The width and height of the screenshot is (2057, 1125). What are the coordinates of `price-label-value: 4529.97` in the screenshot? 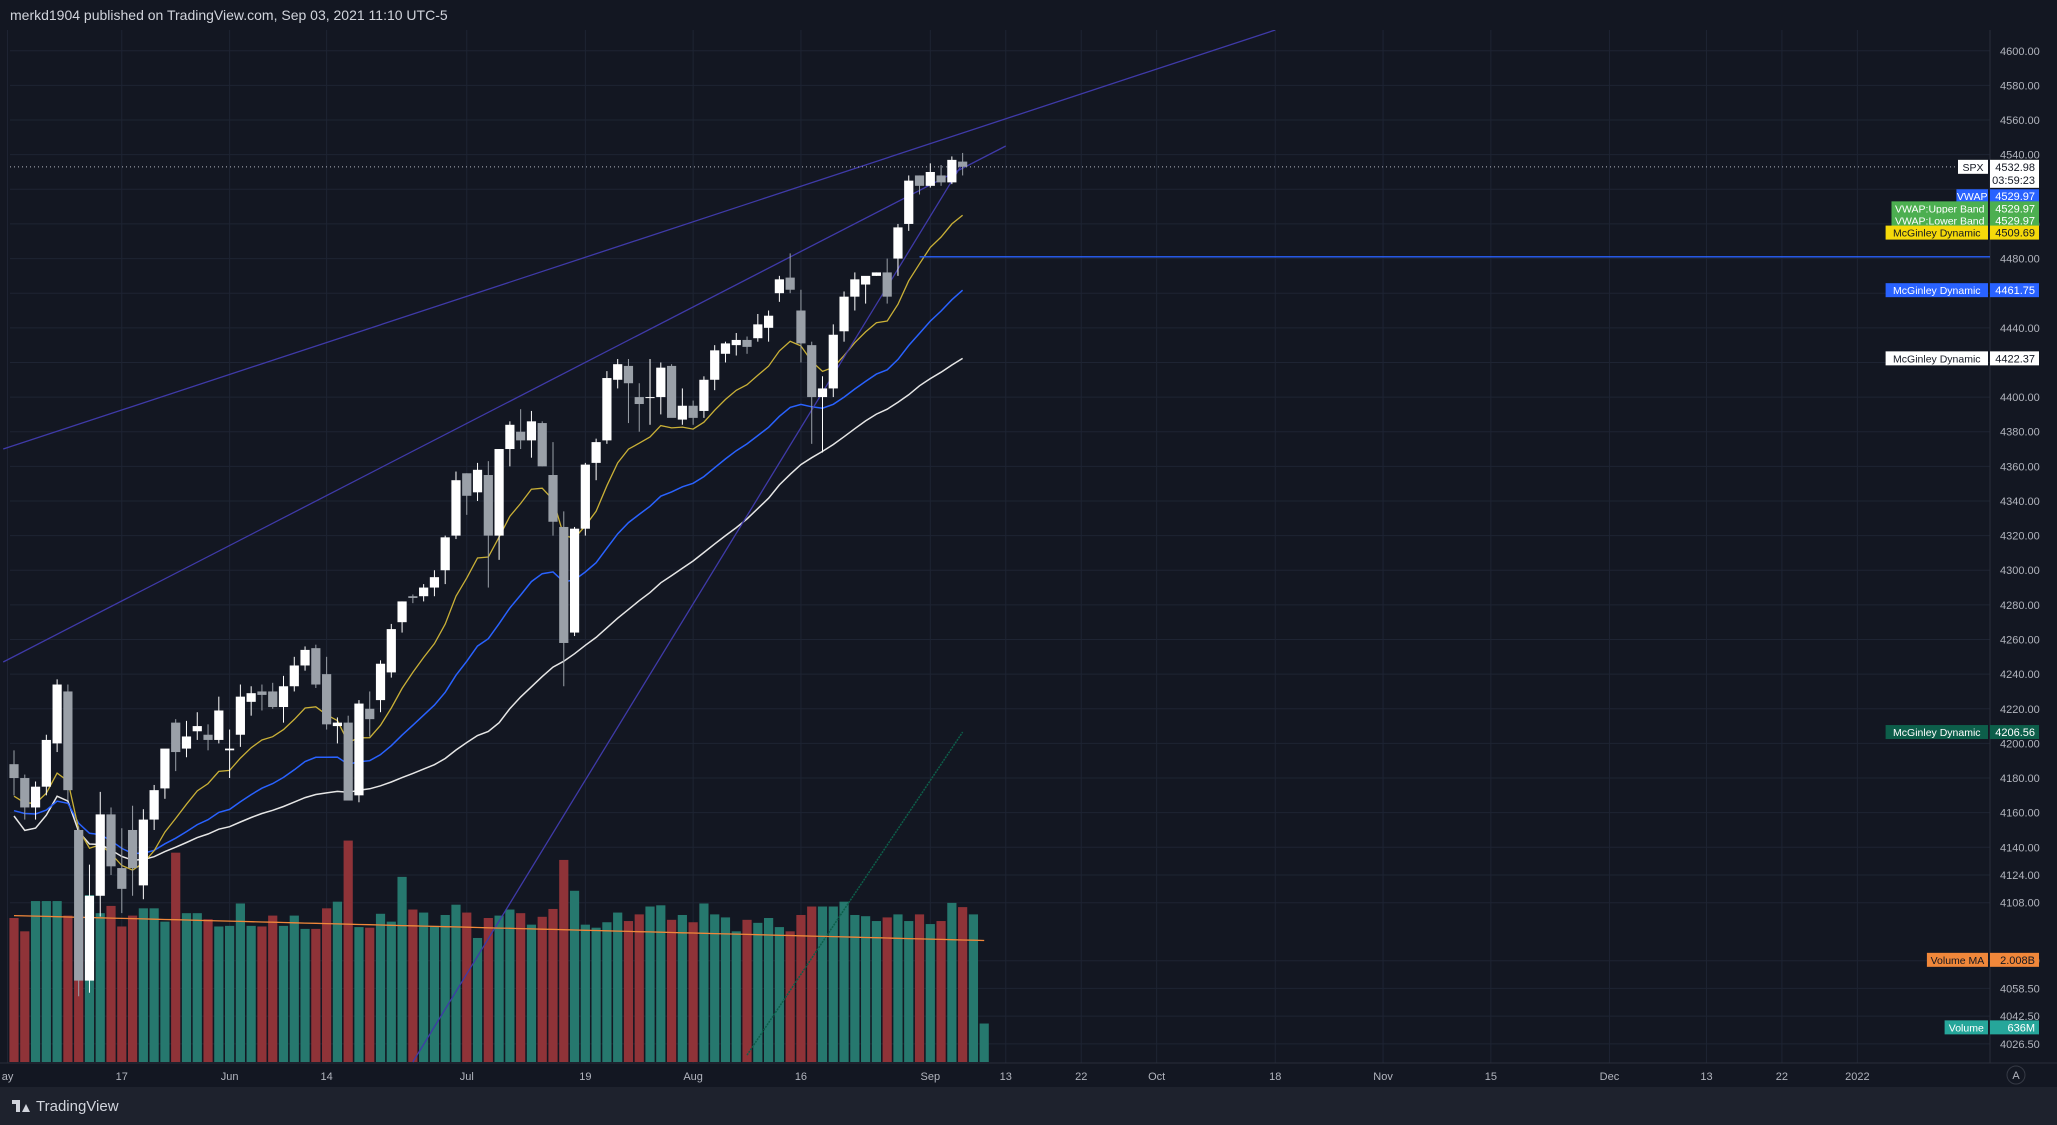 It's located at (2015, 197).